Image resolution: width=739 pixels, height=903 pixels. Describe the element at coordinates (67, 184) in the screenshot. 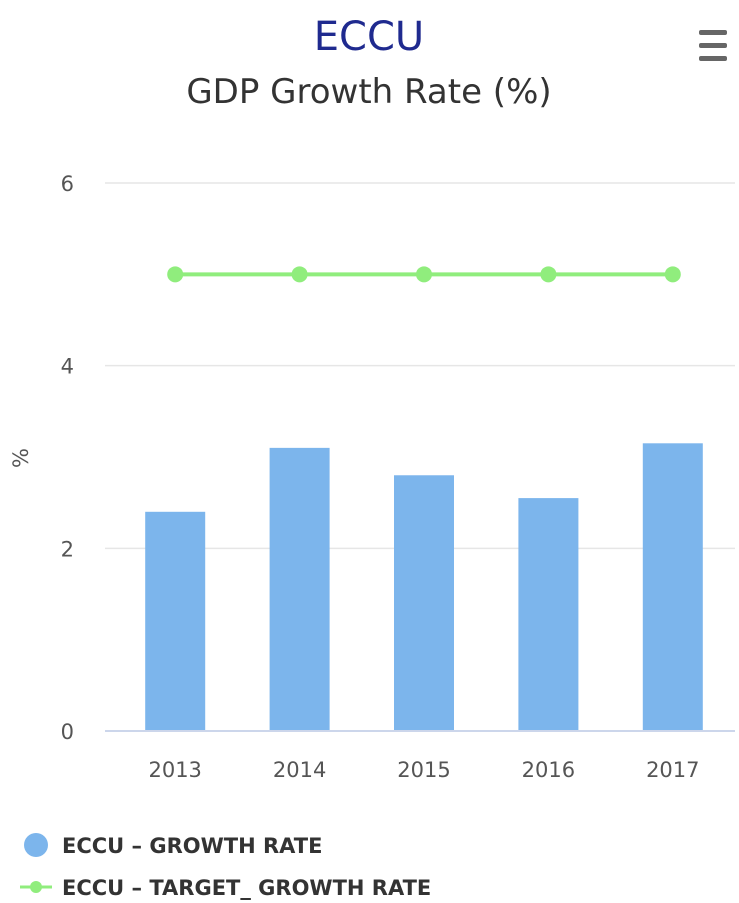

I see `y-tick-label: 6` at that location.